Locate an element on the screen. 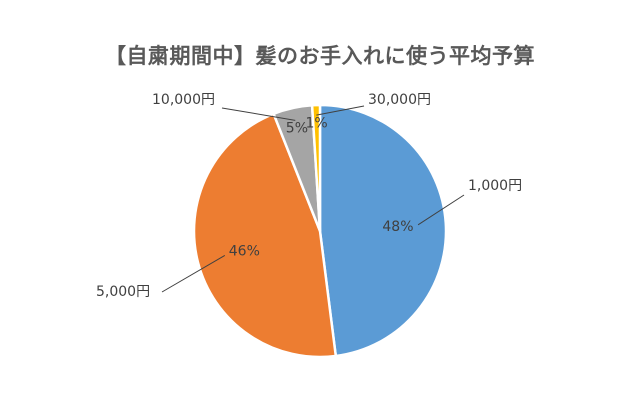  percent-label-3: 5% is located at coordinates (297, 129).